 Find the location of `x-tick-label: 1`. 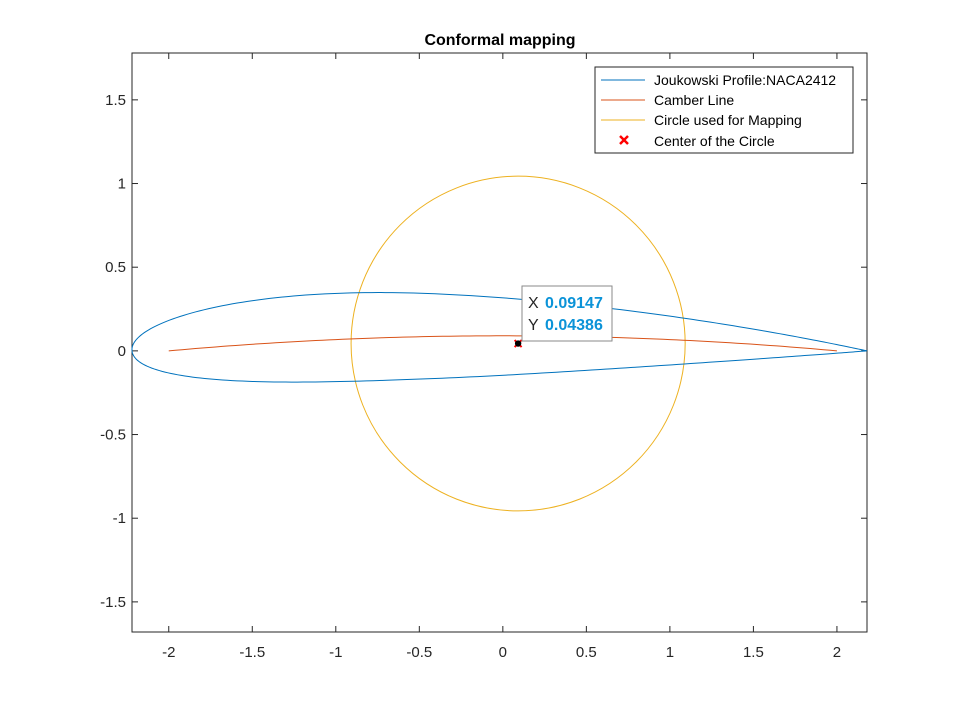

x-tick-label: 1 is located at coordinates (670, 652).